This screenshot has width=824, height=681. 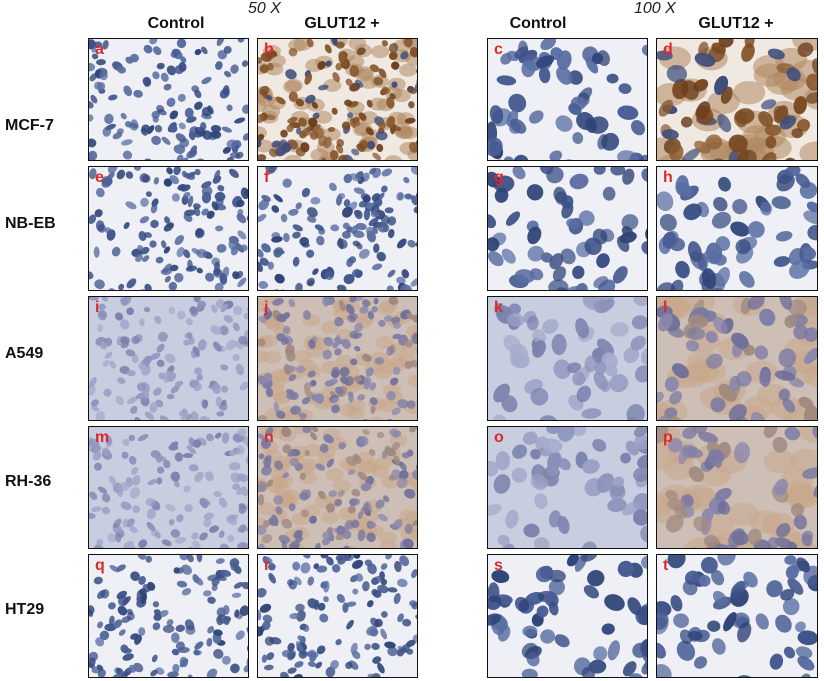 I want to click on micrograph-panel-a: a, so click(x=168, y=99).